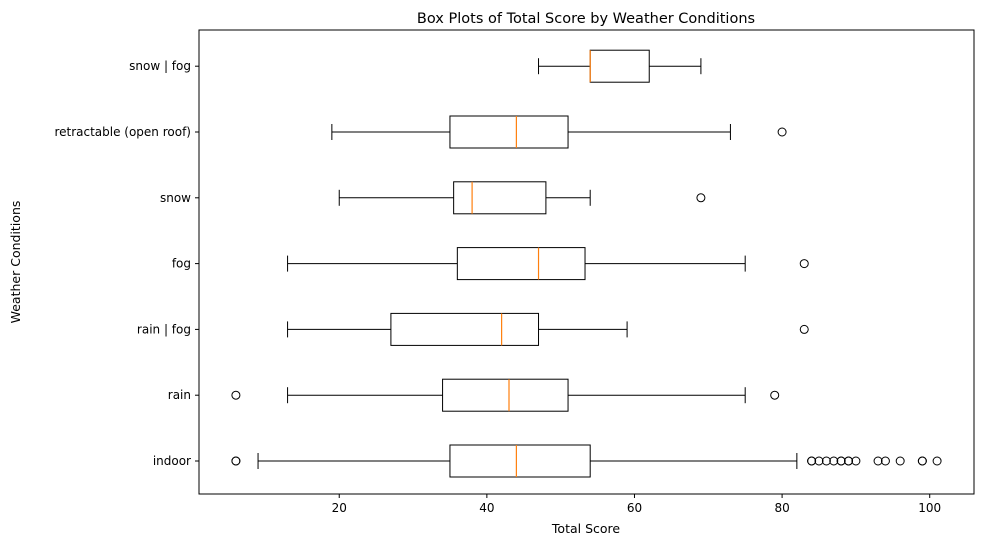  Describe the element at coordinates (122, 132) in the screenshot. I see `y-tick-label: retractable (open roof)` at that location.